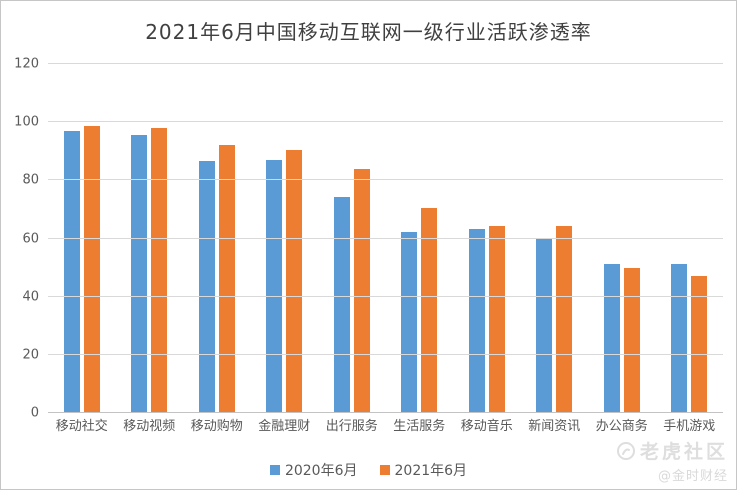  Describe the element at coordinates (81, 426) in the screenshot. I see `x-axis-category-label: 移动社交` at that location.